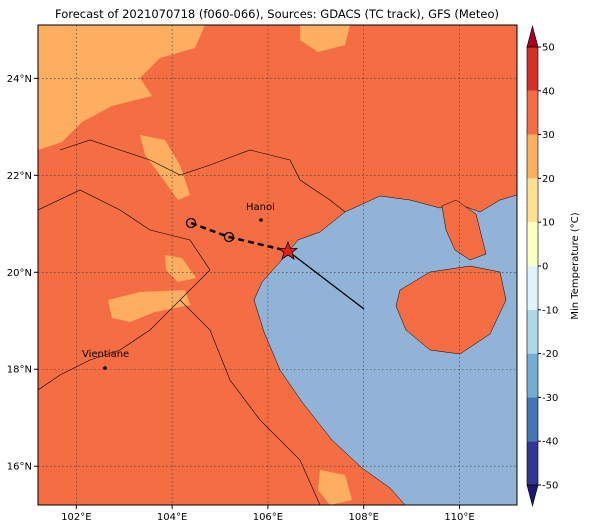 Image resolution: width=592 pixels, height=529 pixels. I want to click on city-label: Hanoi, so click(260, 207).